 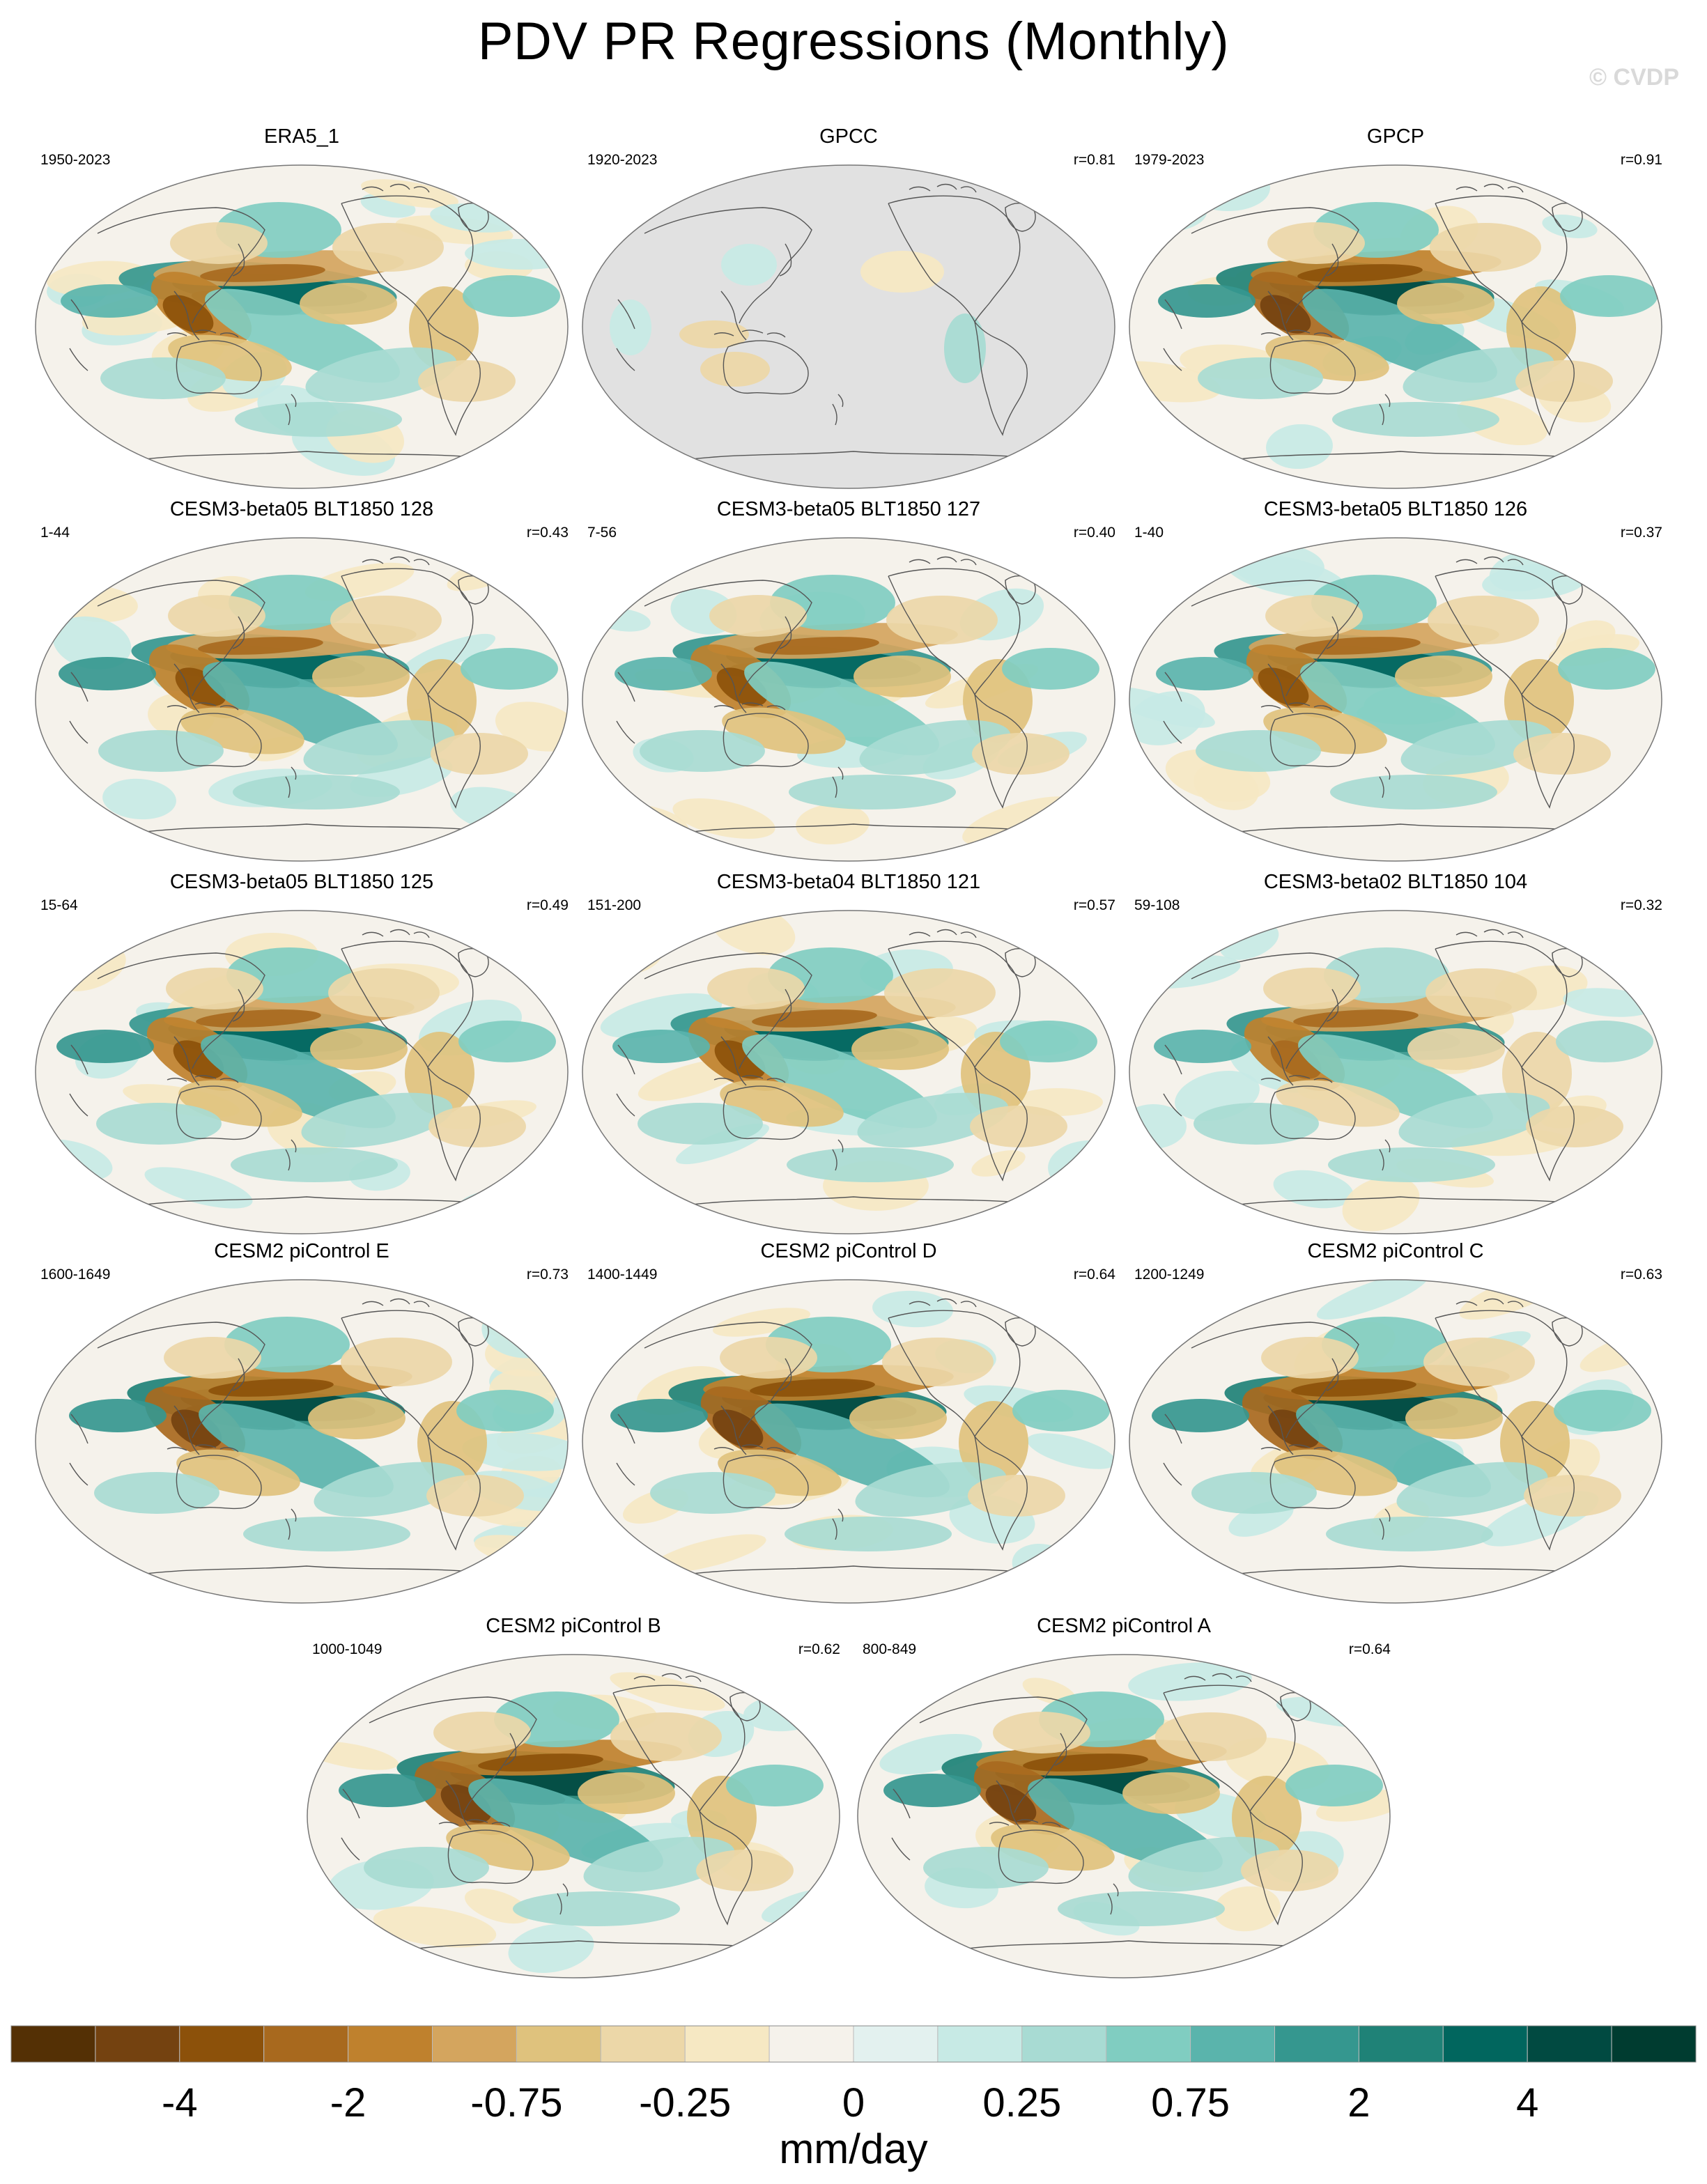 I want to click on panel-correlation: r=0.73, so click(x=548, y=1275).